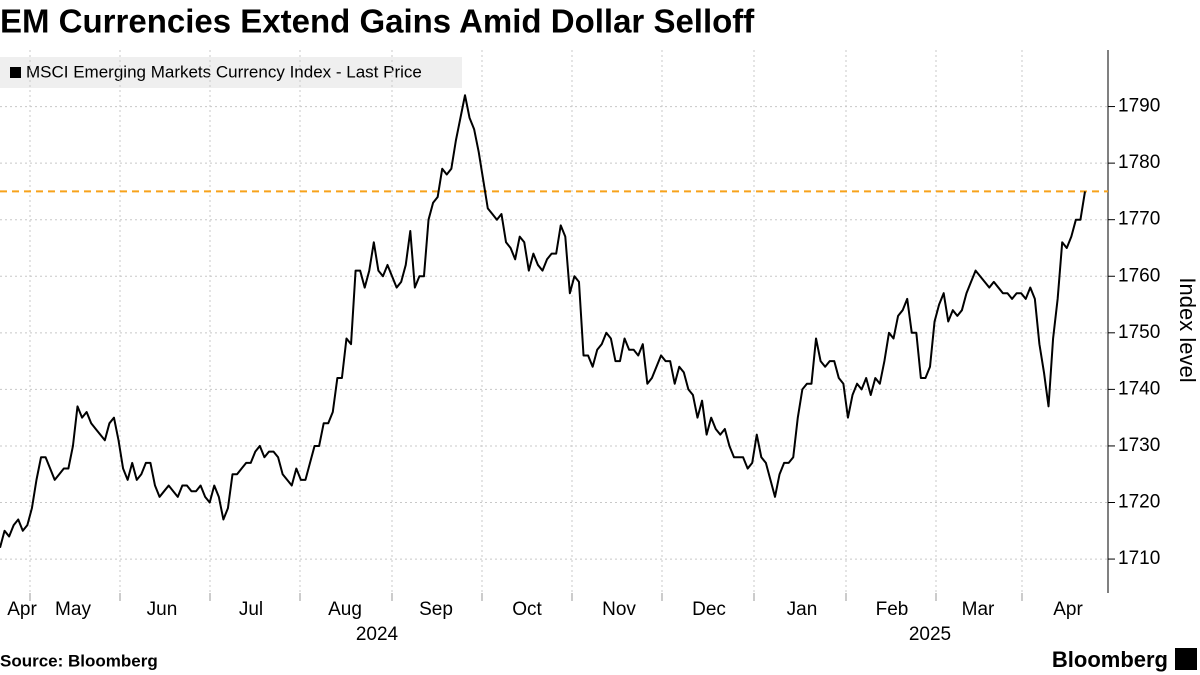 The width and height of the screenshot is (1200, 675). What do you see at coordinates (251, 609) in the screenshot?
I see `x-tick-label: Jul` at bounding box center [251, 609].